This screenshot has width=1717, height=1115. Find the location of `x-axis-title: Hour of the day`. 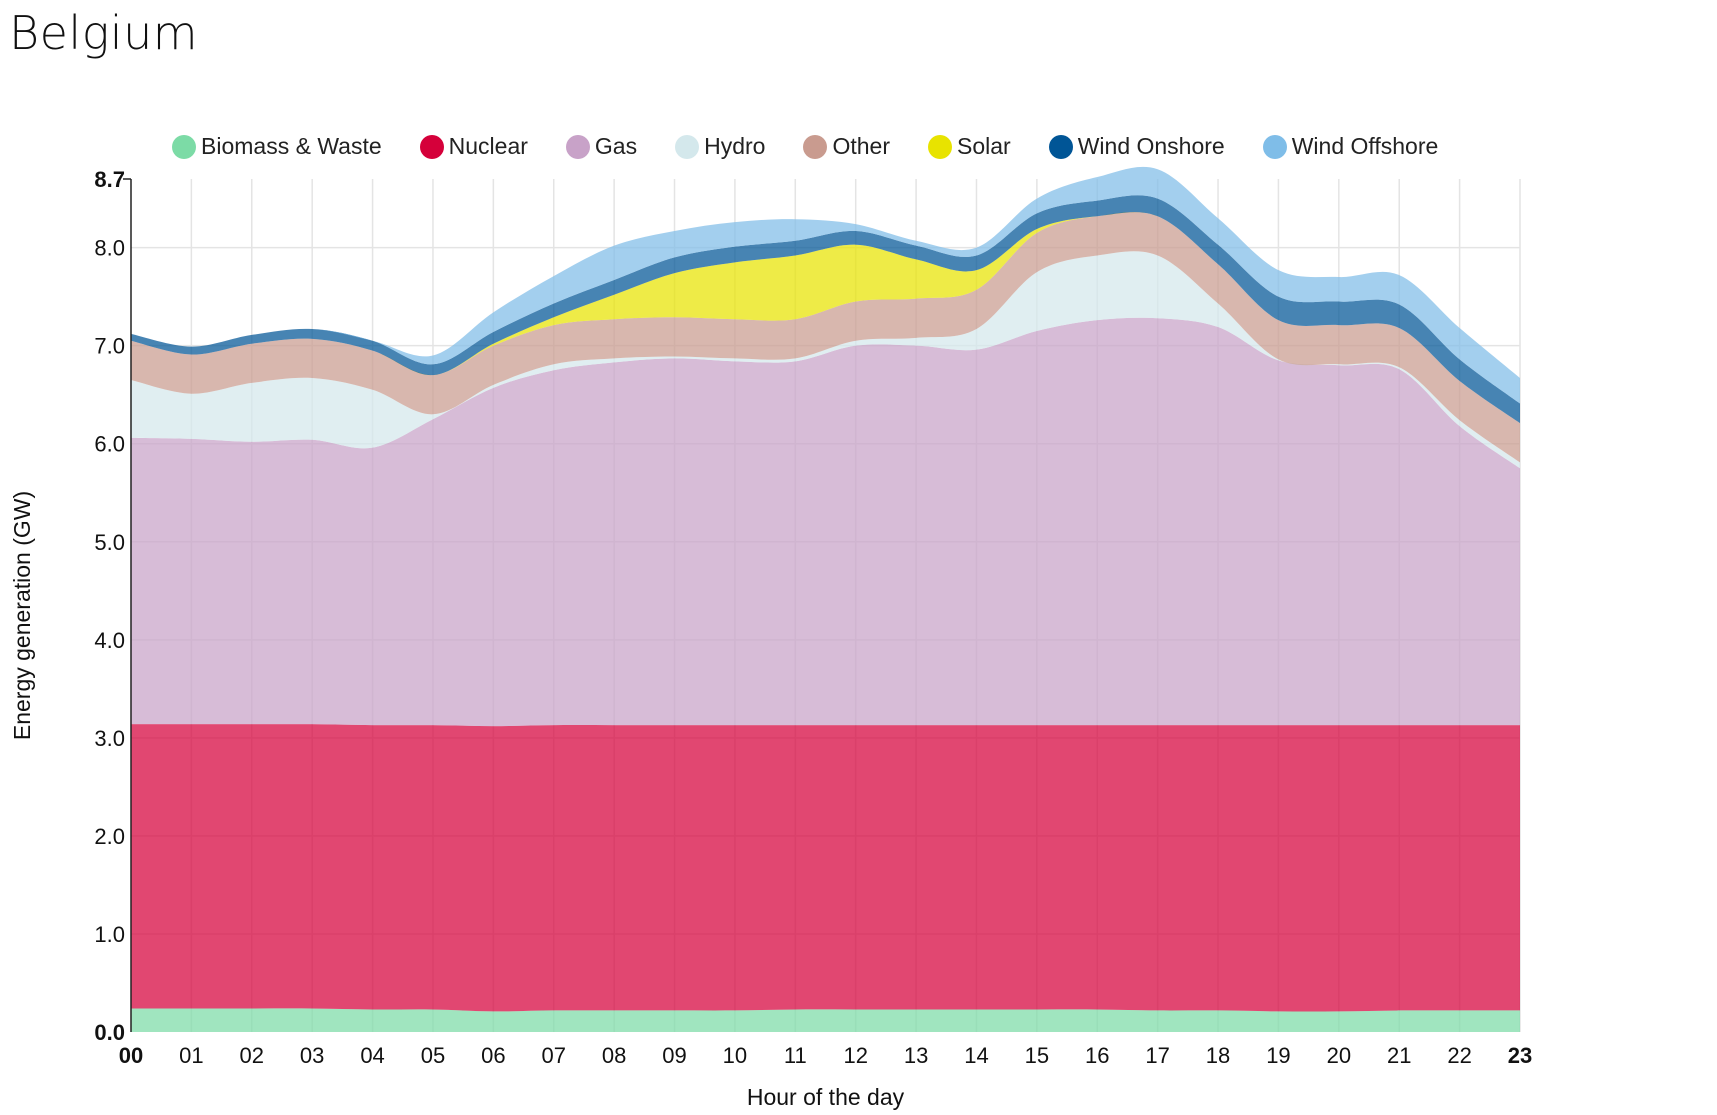

x-axis-title: Hour of the day is located at coordinates (826, 1097).